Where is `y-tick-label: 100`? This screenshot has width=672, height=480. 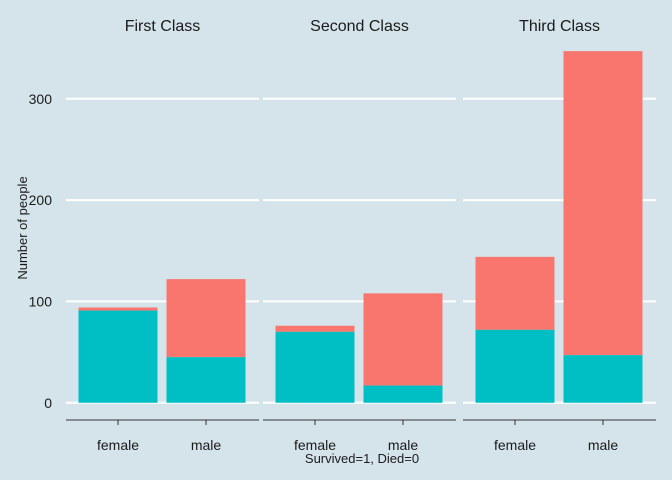 y-tick-label: 100 is located at coordinates (41, 301).